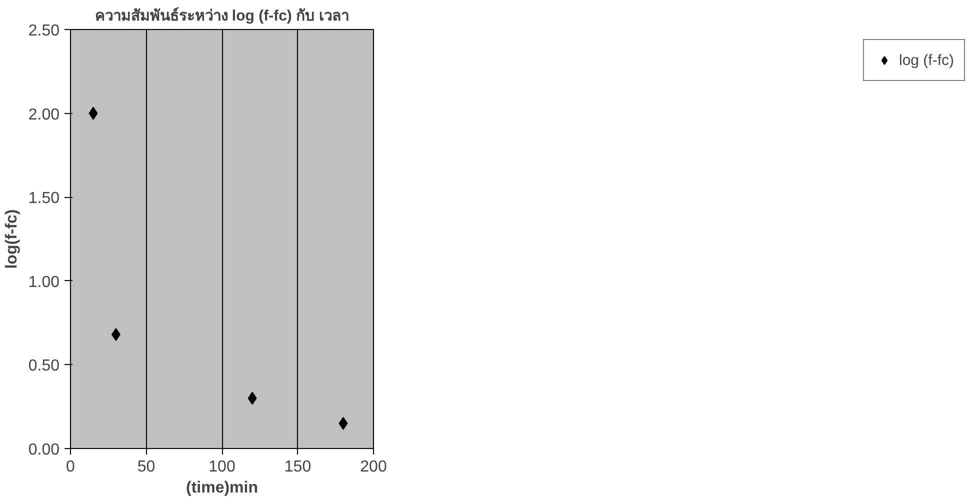 The image size is (979, 503). I want to click on x-tick-label: 200, so click(373, 467).